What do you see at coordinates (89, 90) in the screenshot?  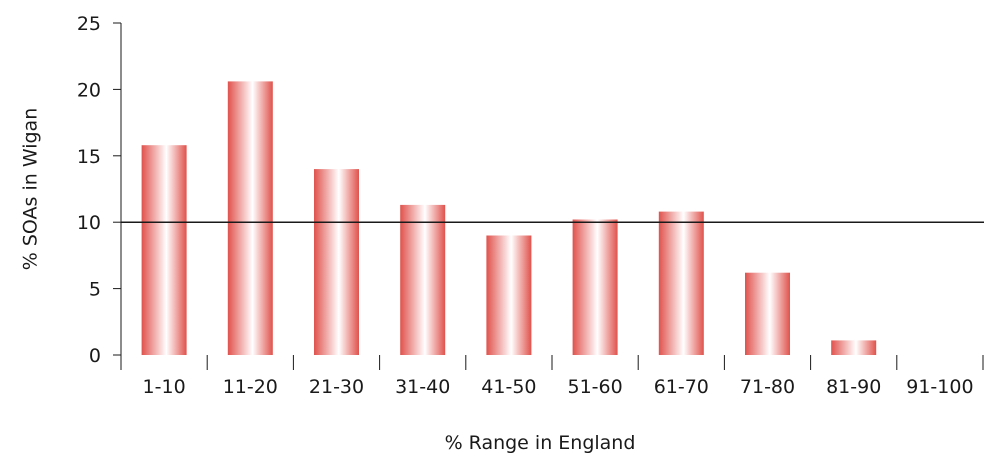 I see `y-tick-label: 20` at bounding box center [89, 90].